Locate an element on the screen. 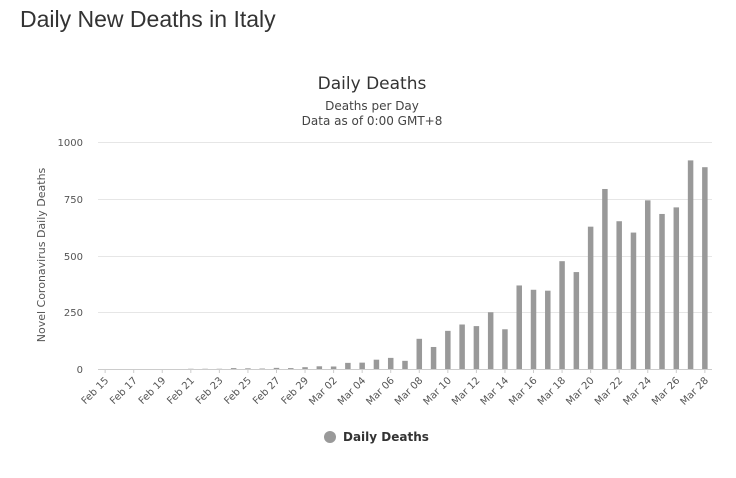 This screenshot has height=478, width=736. x-tick-label: Mar 12 is located at coordinates (466, 391).